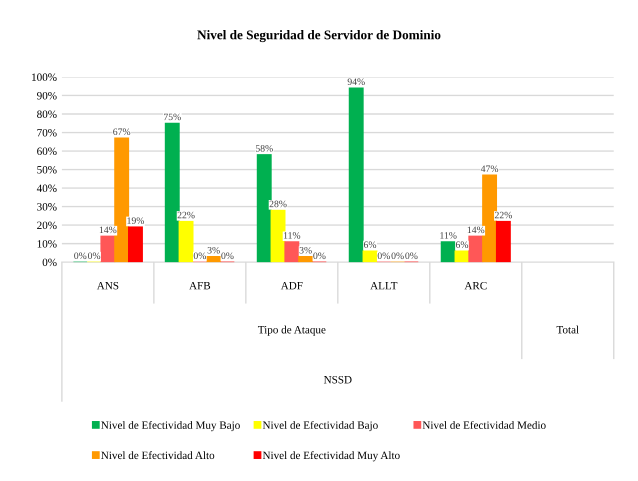 Image resolution: width=638 pixels, height=481 pixels. Describe the element at coordinates (121, 132) in the screenshot. I see `data-label: 67%` at that location.